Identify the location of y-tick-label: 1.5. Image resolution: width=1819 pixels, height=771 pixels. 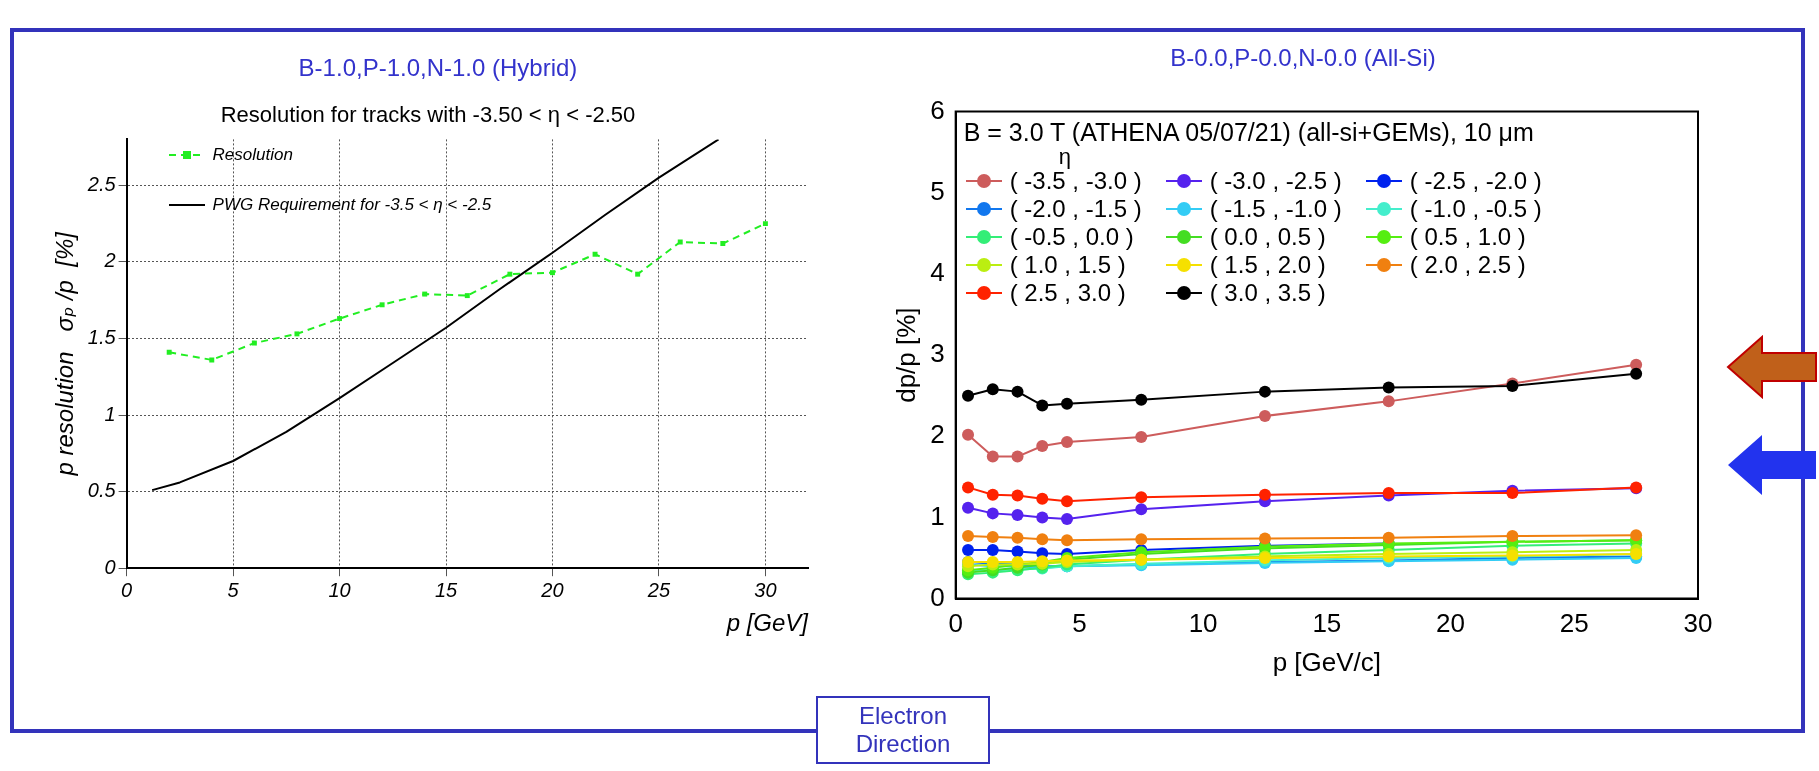
(102, 337).